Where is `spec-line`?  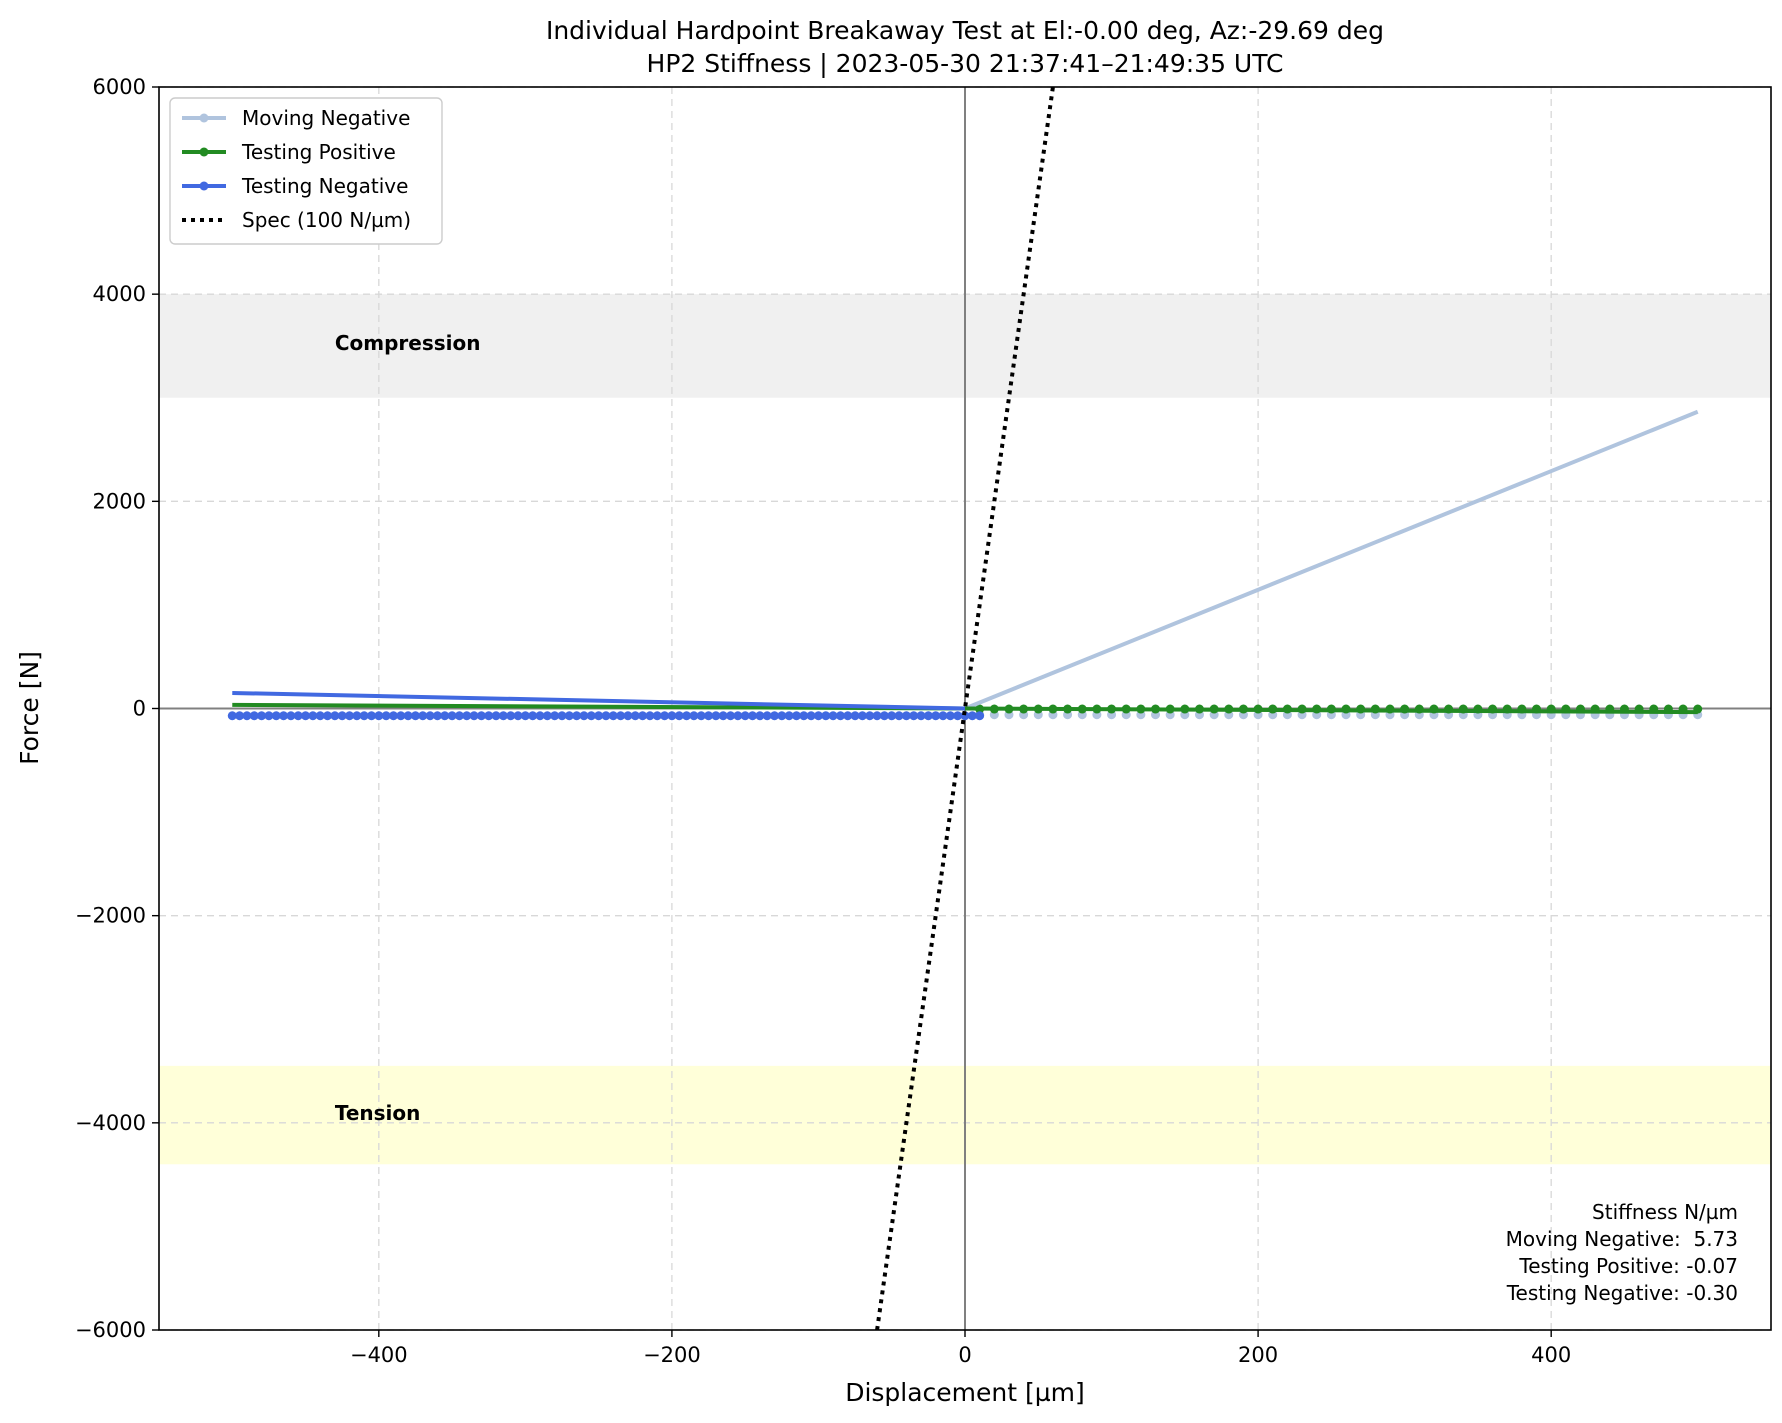
spec-line is located at coordinates (965, 708).